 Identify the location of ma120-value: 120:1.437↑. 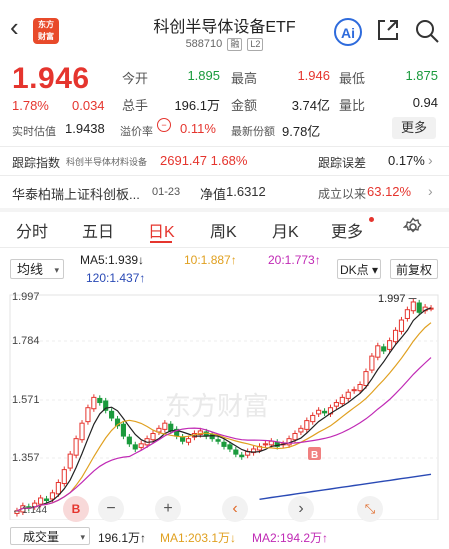
(116, 278).